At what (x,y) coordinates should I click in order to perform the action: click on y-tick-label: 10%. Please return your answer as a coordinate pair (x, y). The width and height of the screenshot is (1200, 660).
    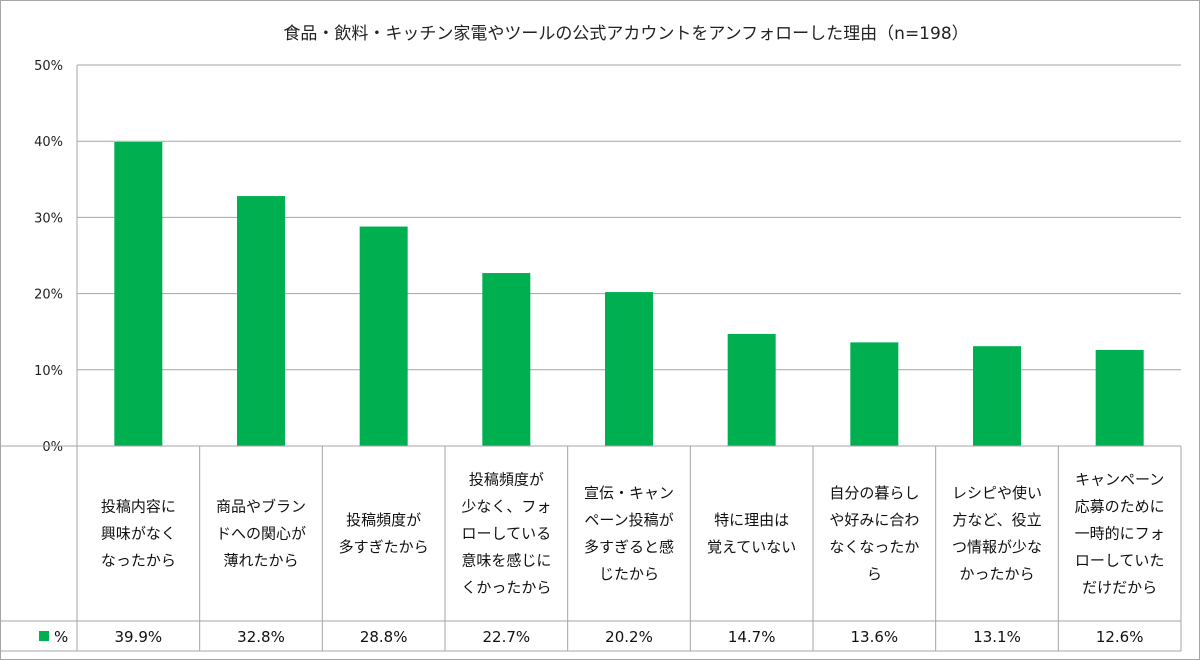
    Looking at the image, I should click on (48, 371).